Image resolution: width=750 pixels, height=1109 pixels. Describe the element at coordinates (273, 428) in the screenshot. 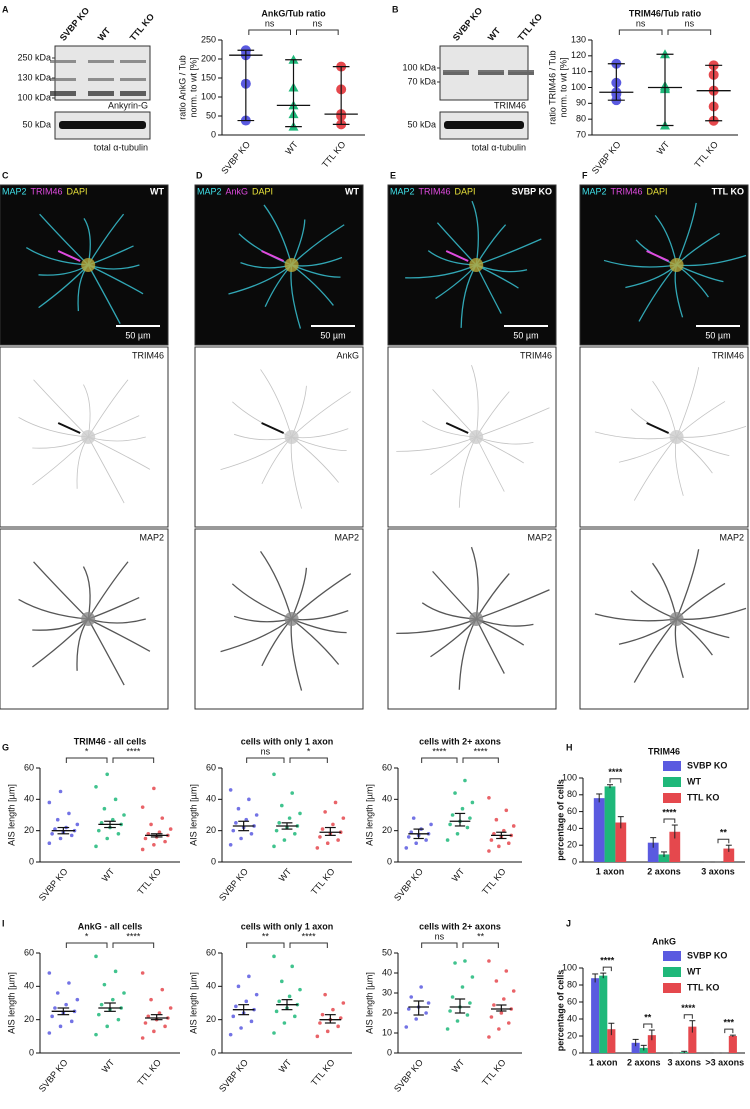

I see `axon-initial-segment` at that location.